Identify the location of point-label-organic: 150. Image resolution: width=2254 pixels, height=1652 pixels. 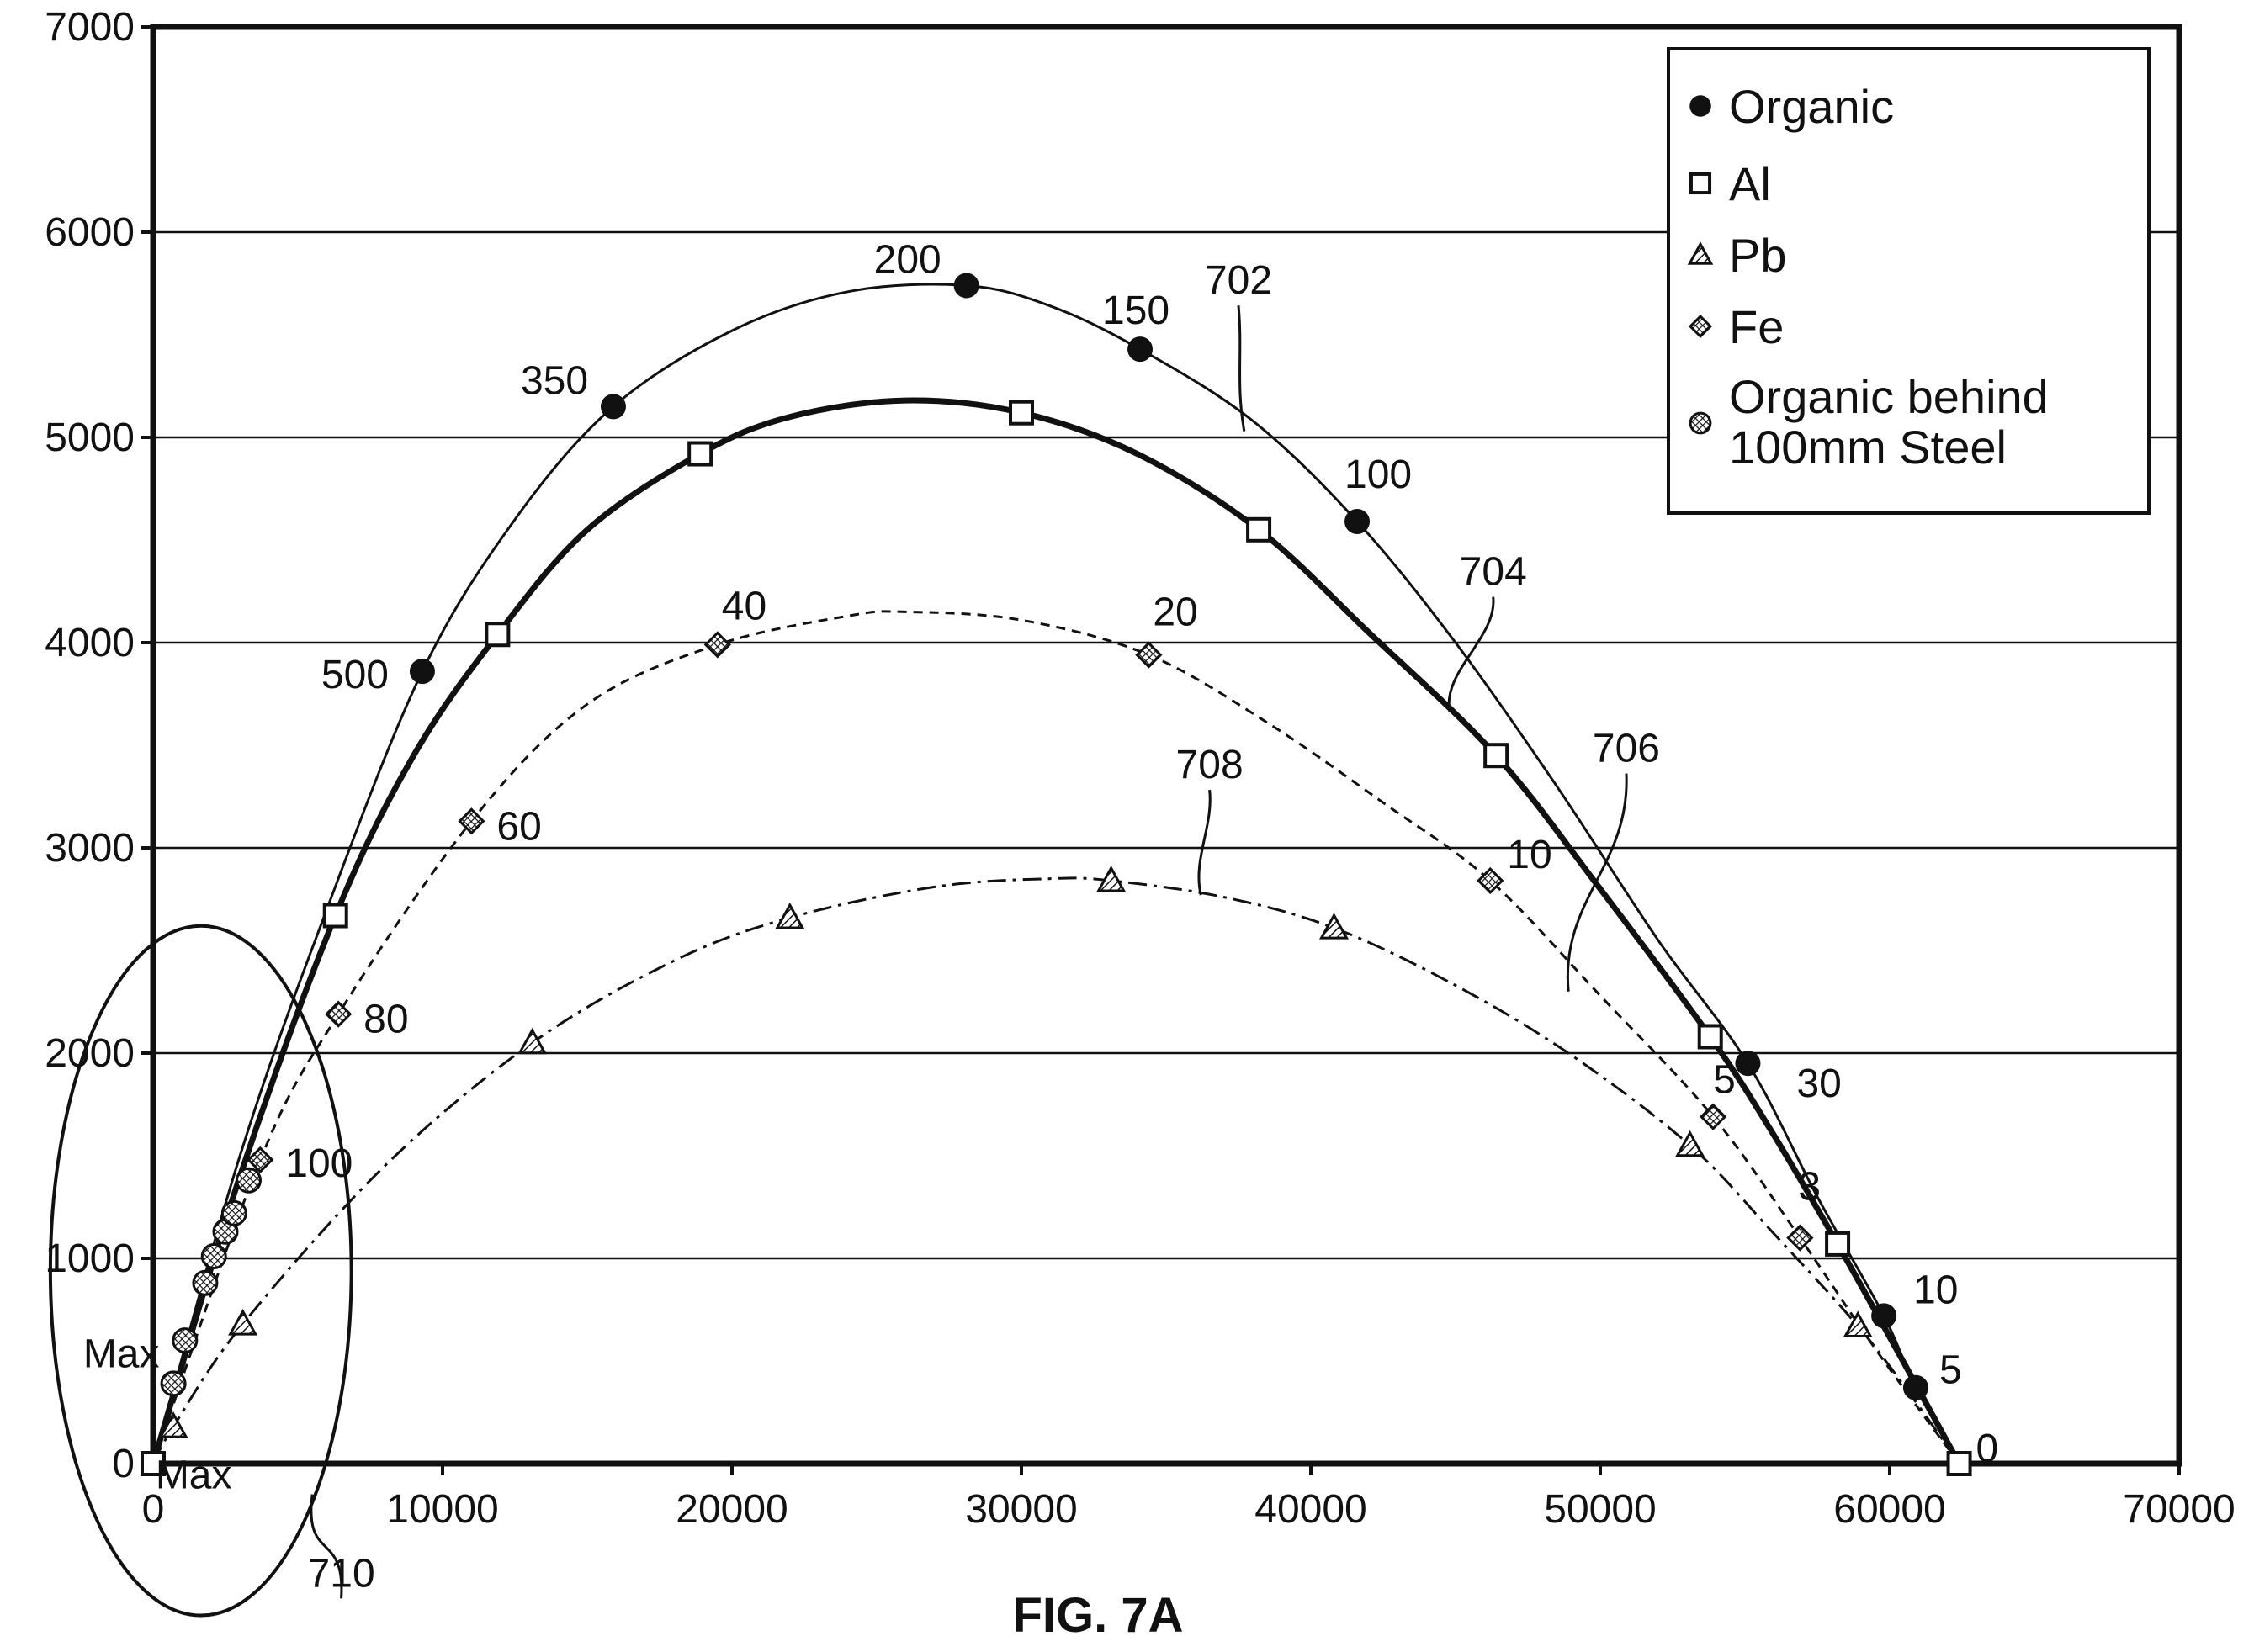
(1135, 311).